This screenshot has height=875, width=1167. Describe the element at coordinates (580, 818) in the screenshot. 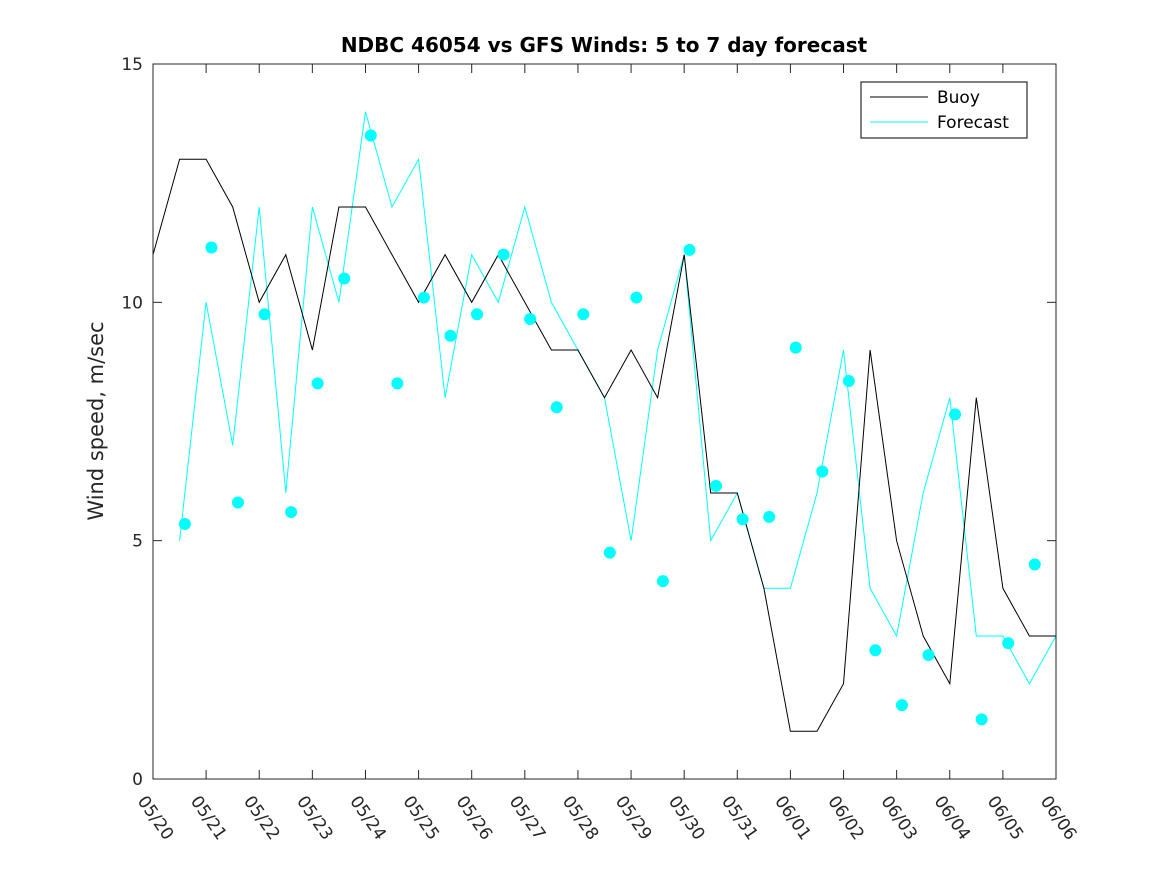

I see `x-tick-label: 05/28` at that location.